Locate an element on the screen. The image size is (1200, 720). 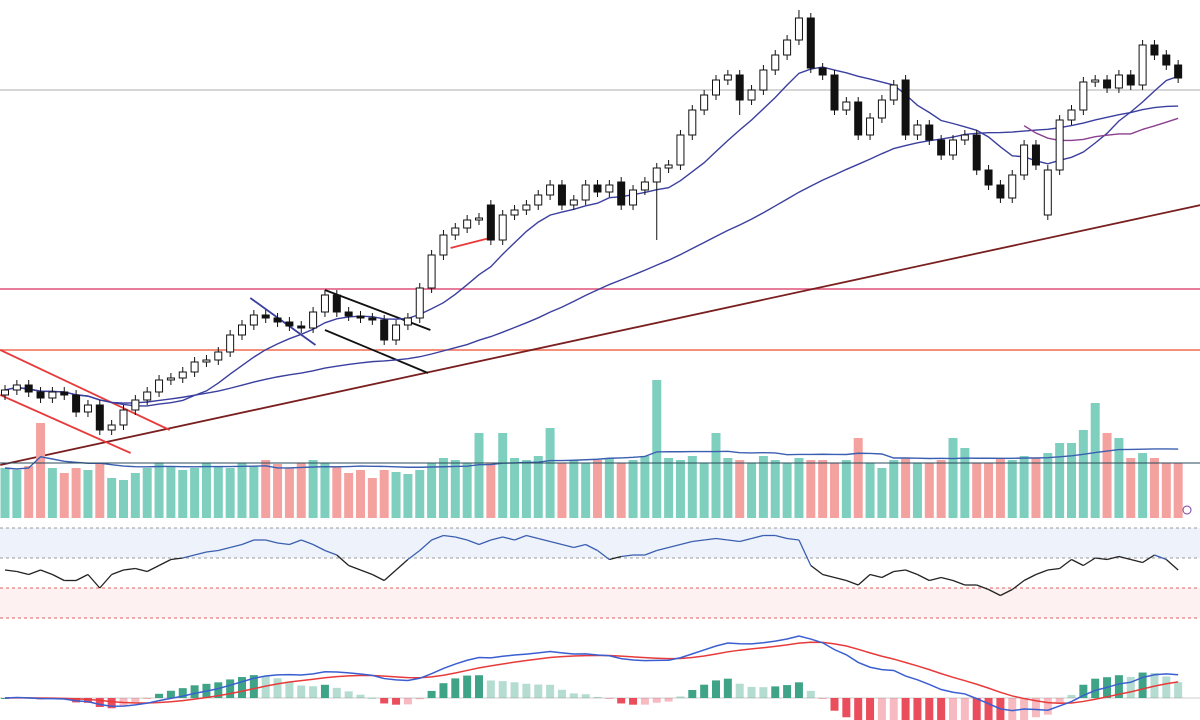
volume-average-line is located at coordinates (591, 459).